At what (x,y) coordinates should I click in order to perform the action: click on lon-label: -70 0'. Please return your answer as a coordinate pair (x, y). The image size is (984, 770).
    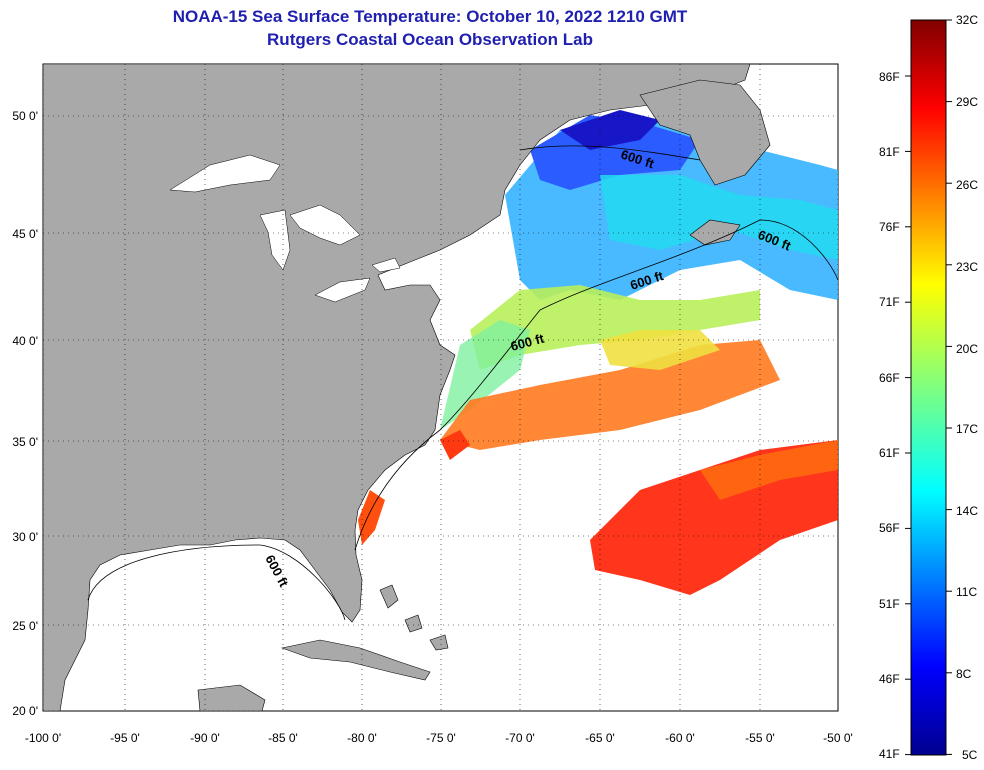
    Looking at the image, I should click on (520, 738).